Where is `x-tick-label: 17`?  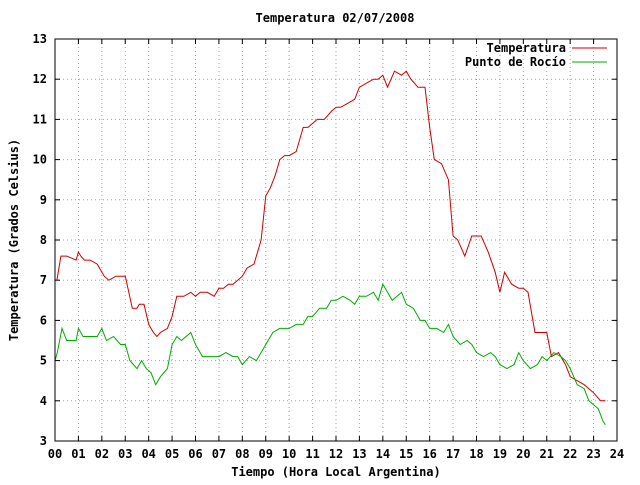
x-tick-label: 17 is located at coordinates (453, 454).